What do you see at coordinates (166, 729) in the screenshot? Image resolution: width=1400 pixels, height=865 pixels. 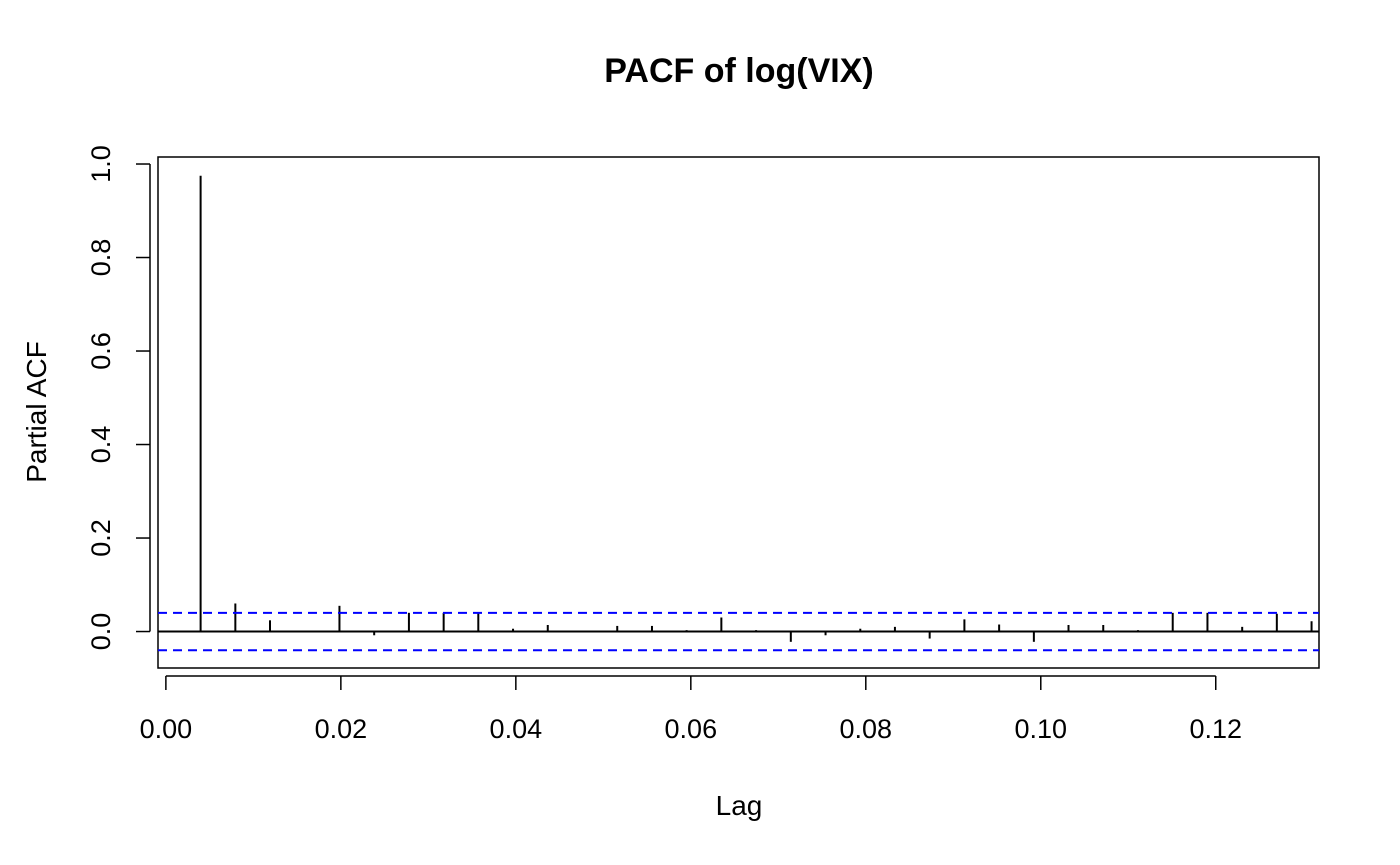 I see `x-tick-label: 0.00` at bounding box center [166, 729].